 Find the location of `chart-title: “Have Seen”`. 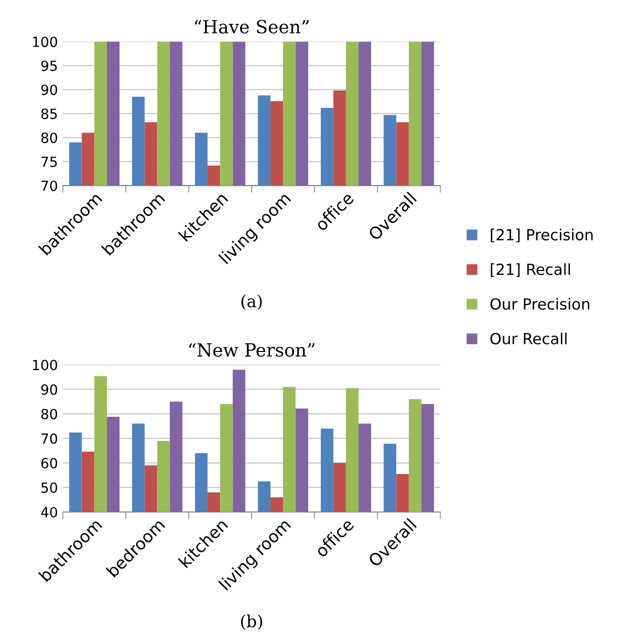

chart-title: “Have Seen” is located at coordinates (251, 27).